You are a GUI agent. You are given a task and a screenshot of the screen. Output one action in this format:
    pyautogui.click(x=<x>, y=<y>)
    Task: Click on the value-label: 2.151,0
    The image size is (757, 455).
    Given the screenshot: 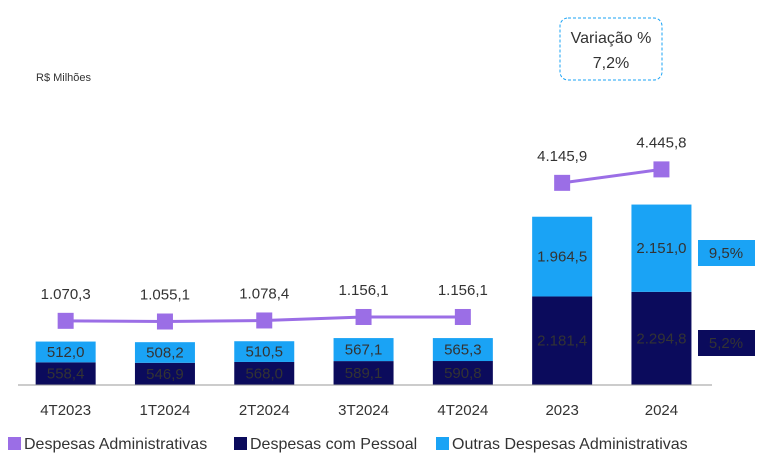 What is the action you would take?
    pyautogui.click(x=661, y=248)
    